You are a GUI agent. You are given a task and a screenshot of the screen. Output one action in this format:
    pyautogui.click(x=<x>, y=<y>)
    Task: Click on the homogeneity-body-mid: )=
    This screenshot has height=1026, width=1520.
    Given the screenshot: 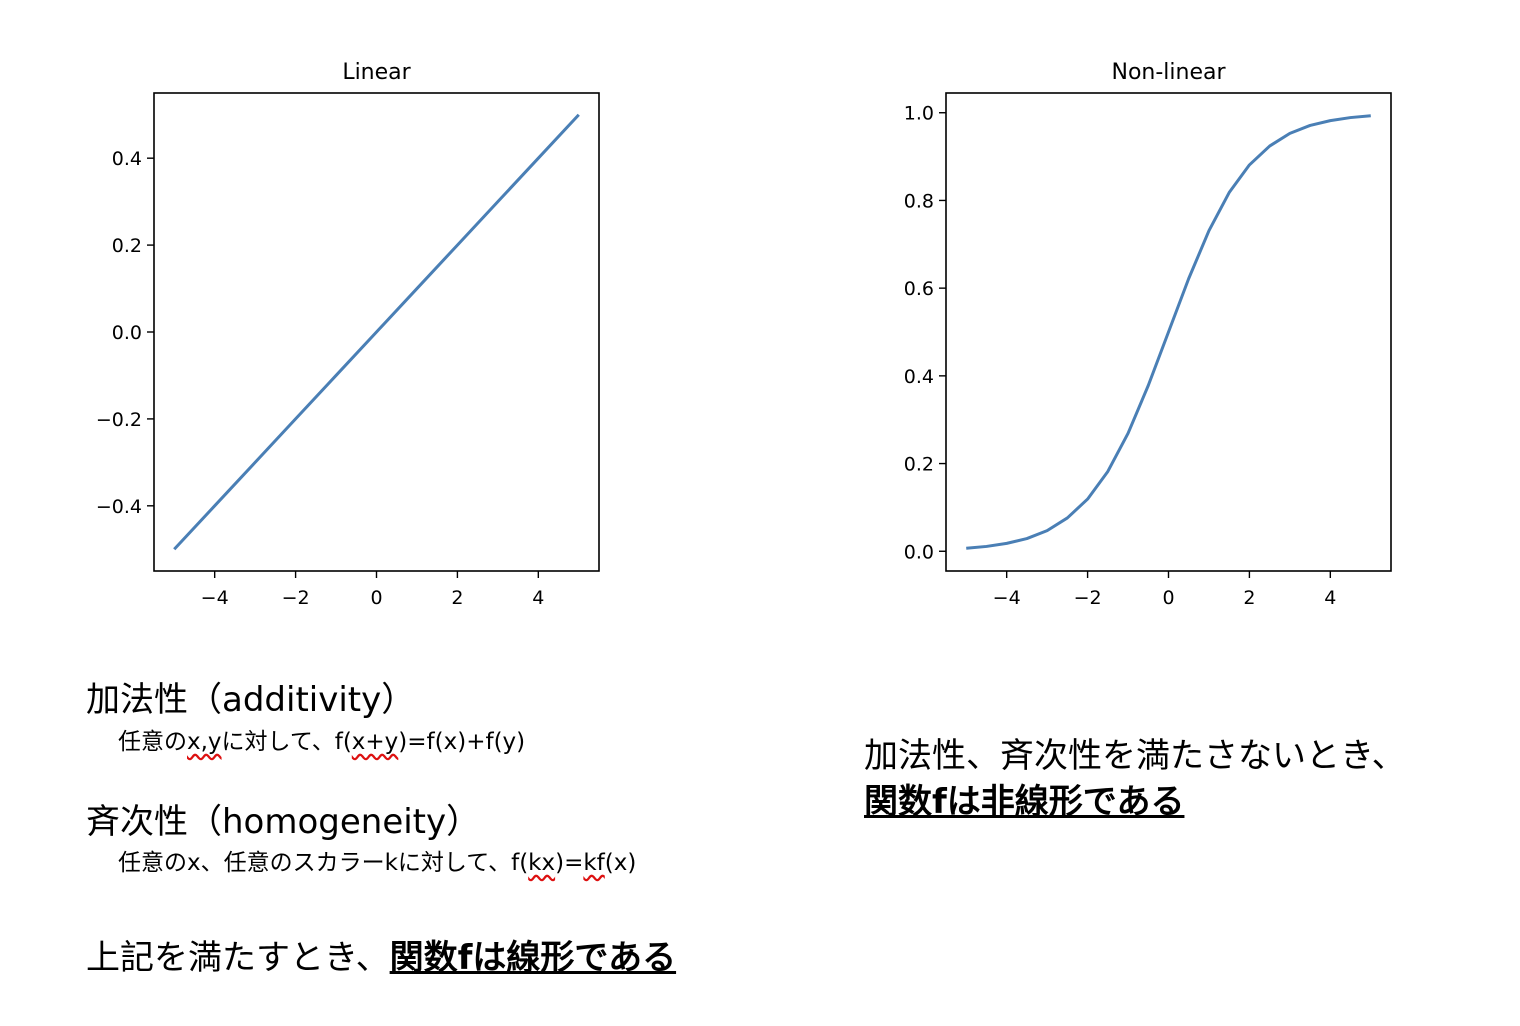 What is the action you would take?
    pyautogui.click(x=569, y=863)
    